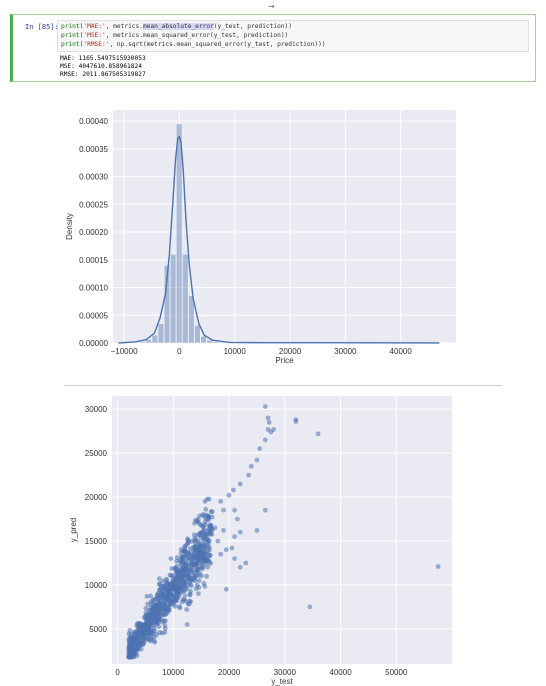 This screenshot has height=686, width=546. Describe the element at coordinates (271, 6) in the screenshot. I see `collapse-arrow-icon: →` at that location.